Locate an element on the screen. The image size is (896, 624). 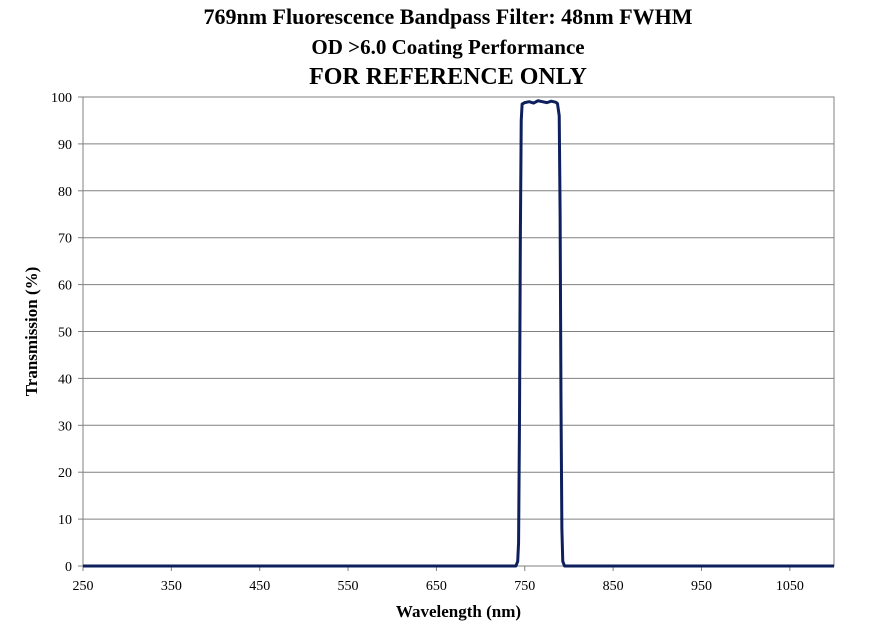
y-tick-label: 20 is located at coordinates (65, 473).